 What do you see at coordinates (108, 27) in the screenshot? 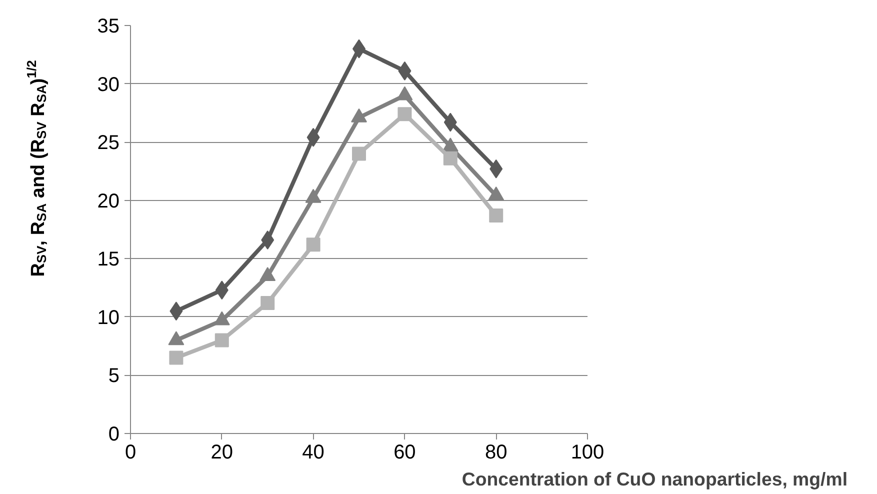
I see `y-tick-label: 35` at bounding box center [108, 27].